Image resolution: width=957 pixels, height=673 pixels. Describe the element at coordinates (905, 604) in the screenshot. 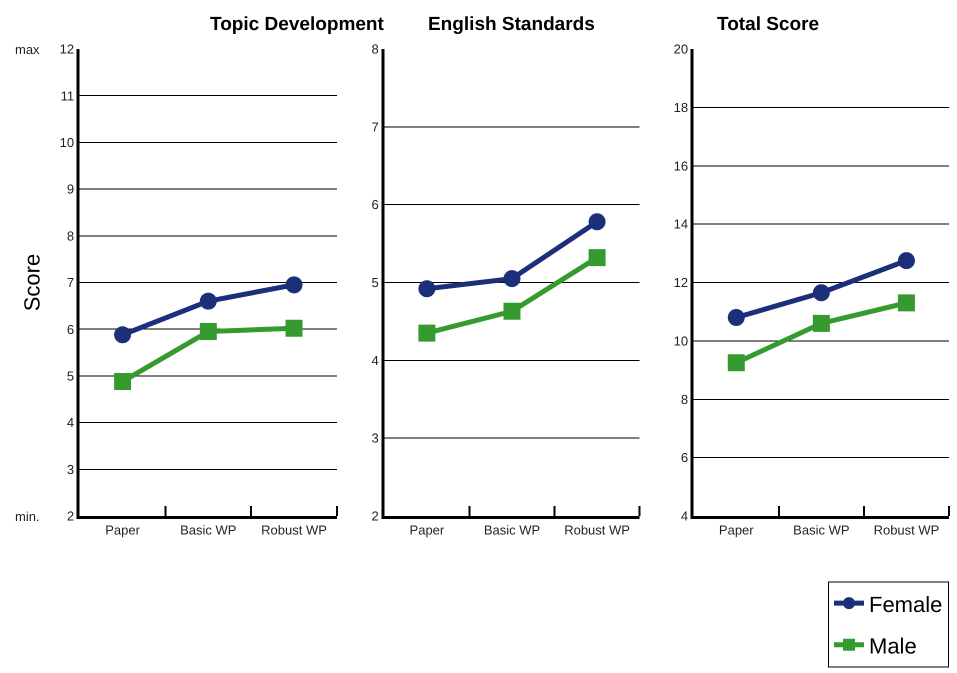

I see `legend-label: Female` at that location.